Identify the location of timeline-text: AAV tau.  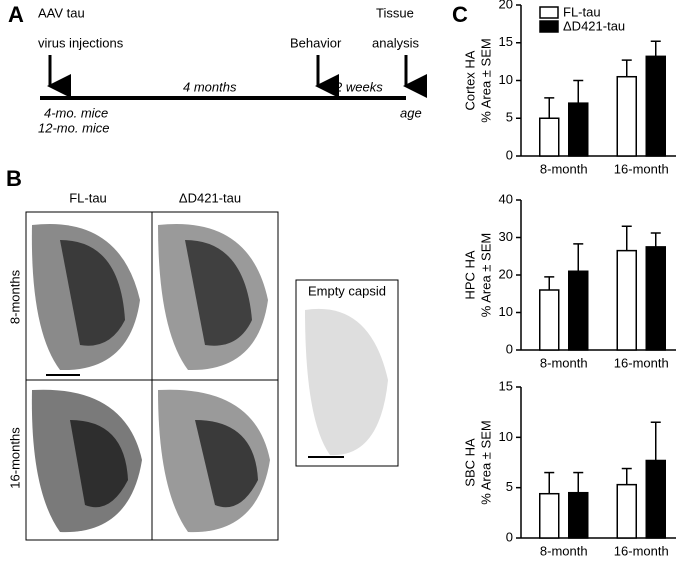
(61, 12).